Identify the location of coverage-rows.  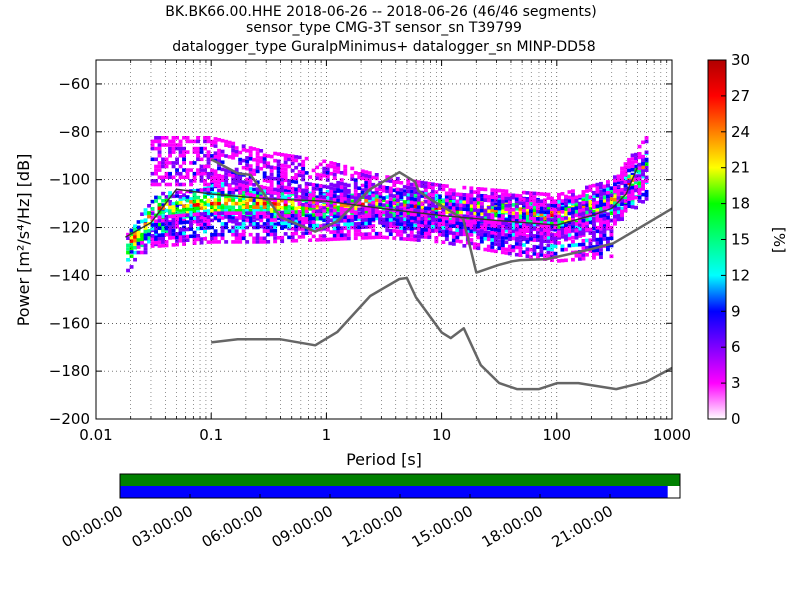
(400, 486).